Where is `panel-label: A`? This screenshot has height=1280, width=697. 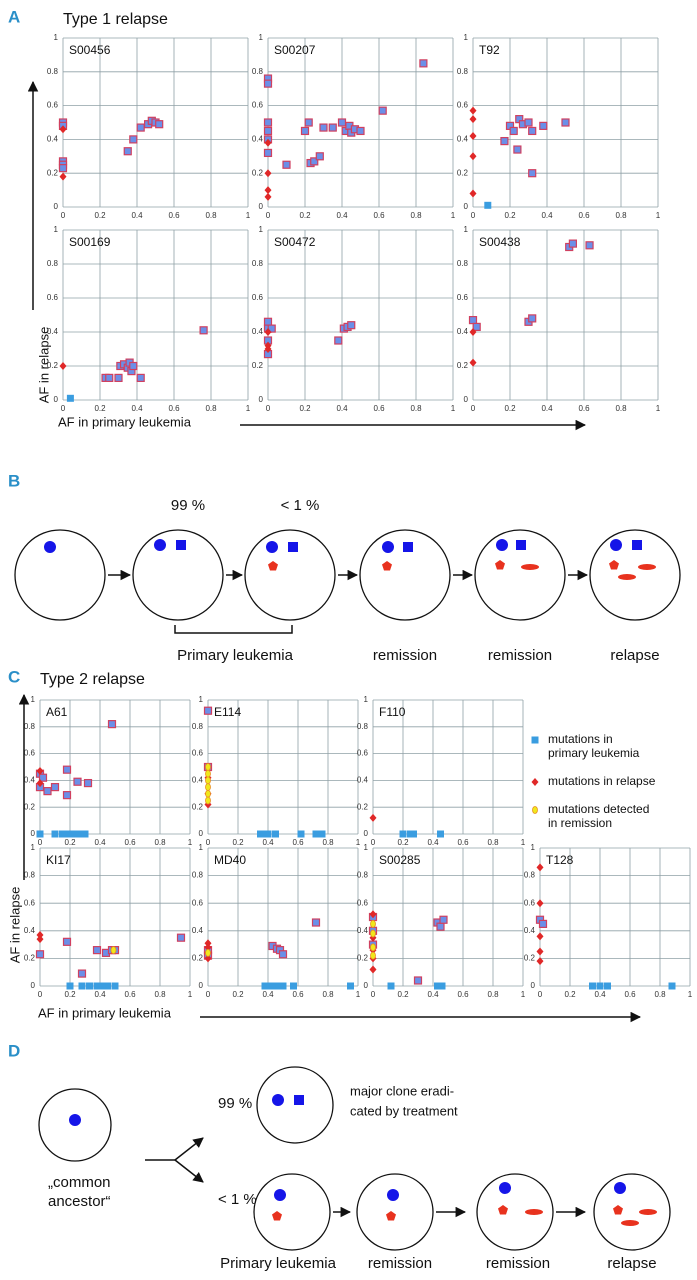
panel-label: A is located at coordinates (14, 16).